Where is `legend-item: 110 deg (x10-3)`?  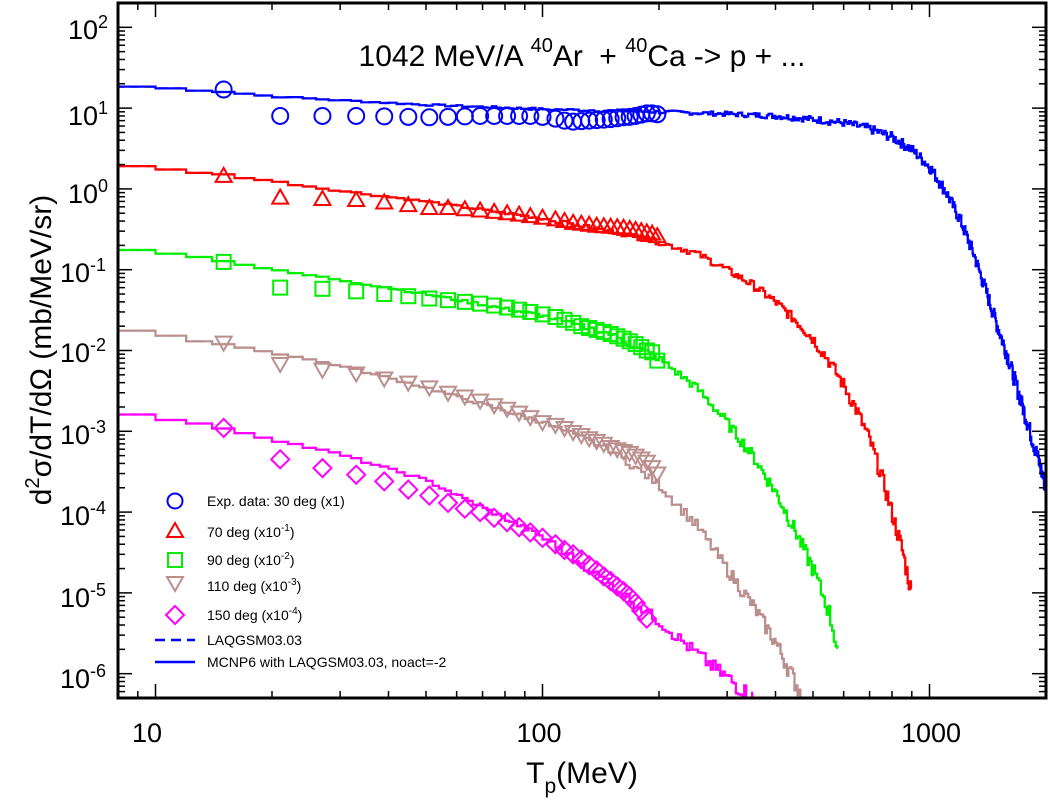
legend-item: 110 deg (x10-3) is located at coordinates (233, 585).